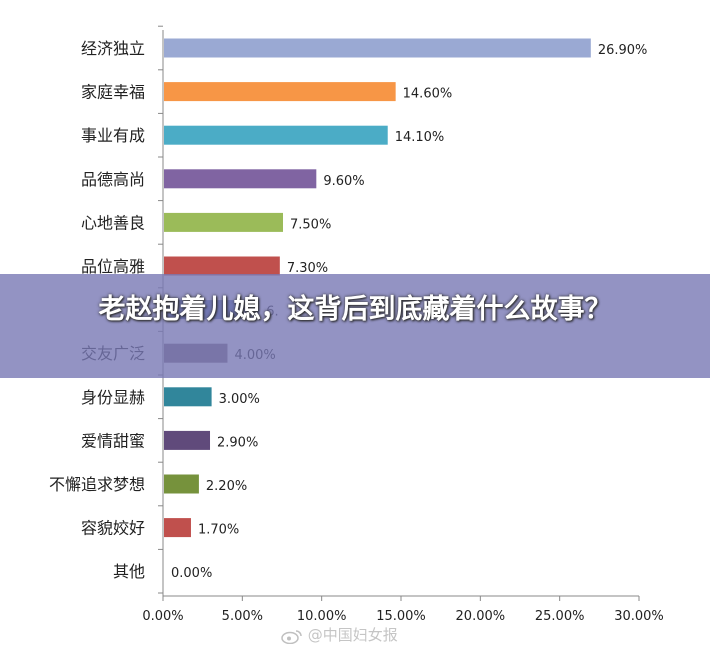 The height and width of the screenshot is (655, 710). I want to click on category-label: 事业有成, so click(113, 135).